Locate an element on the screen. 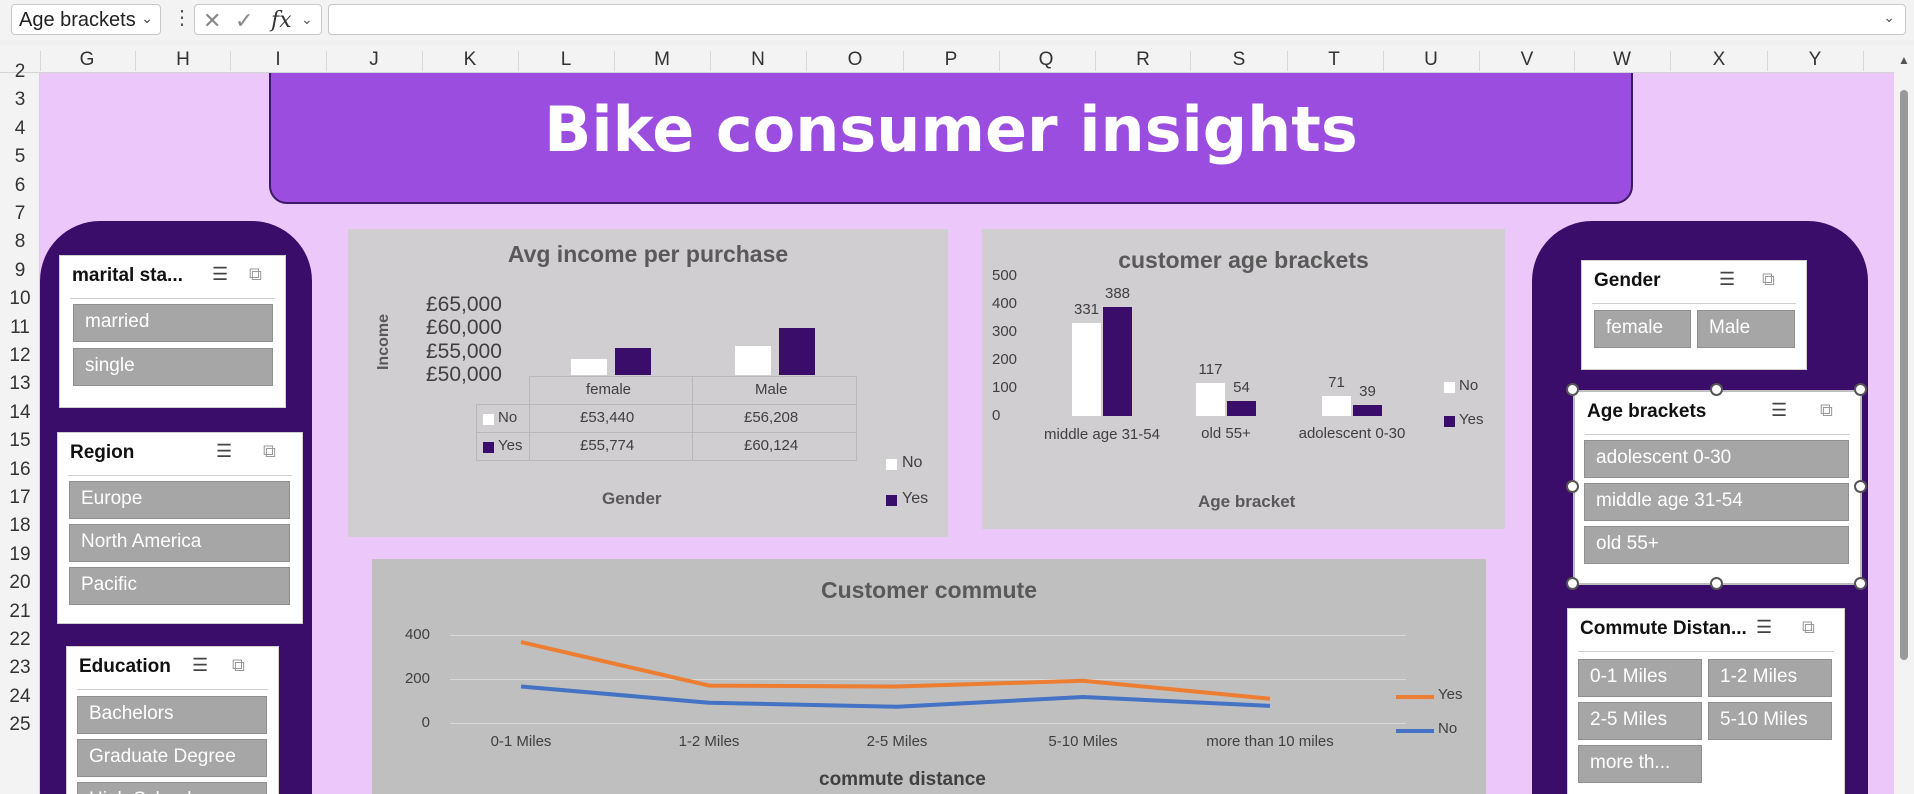  slicer-item-high-school: High School is located at coordinates (172, 788).